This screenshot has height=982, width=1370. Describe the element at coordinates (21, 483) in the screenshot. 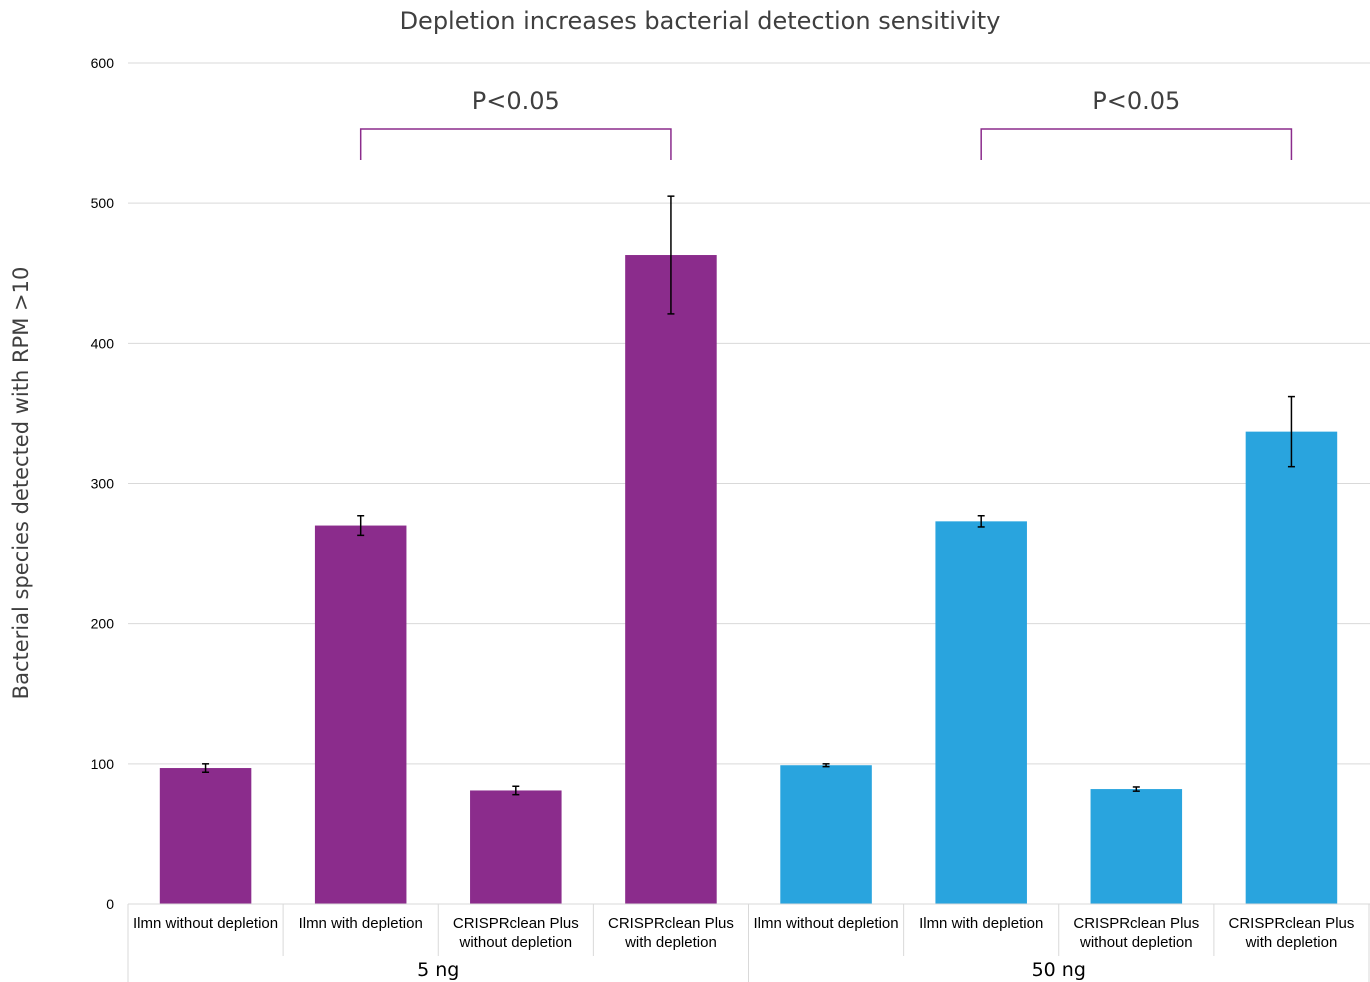

I see `y-axis-label: Bacterial species detected with RPM >10` at that location.